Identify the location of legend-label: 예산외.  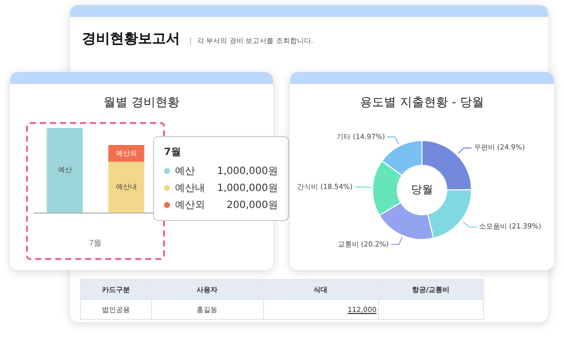
(190, 205).